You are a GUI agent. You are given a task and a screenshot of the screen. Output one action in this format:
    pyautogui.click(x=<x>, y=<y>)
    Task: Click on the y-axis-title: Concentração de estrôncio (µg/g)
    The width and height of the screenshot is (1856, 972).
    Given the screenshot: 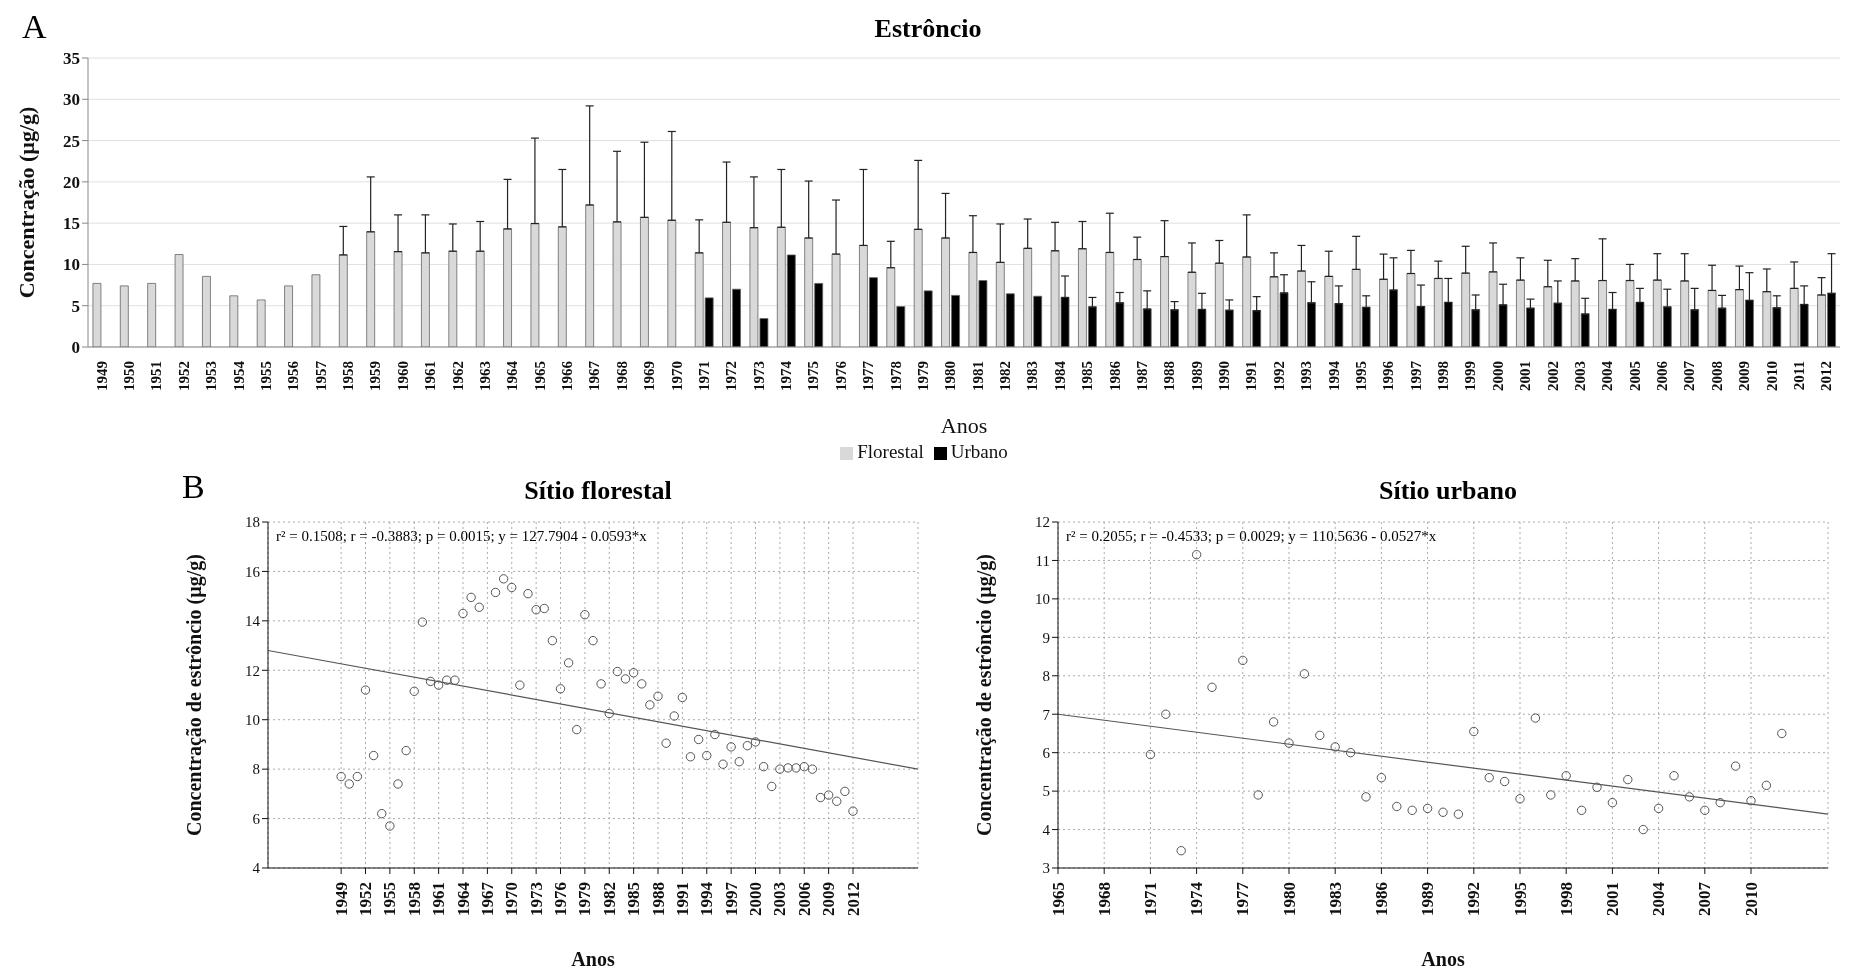 What is the action you would take?
    pyautogui.click(x=195, y=695)
    